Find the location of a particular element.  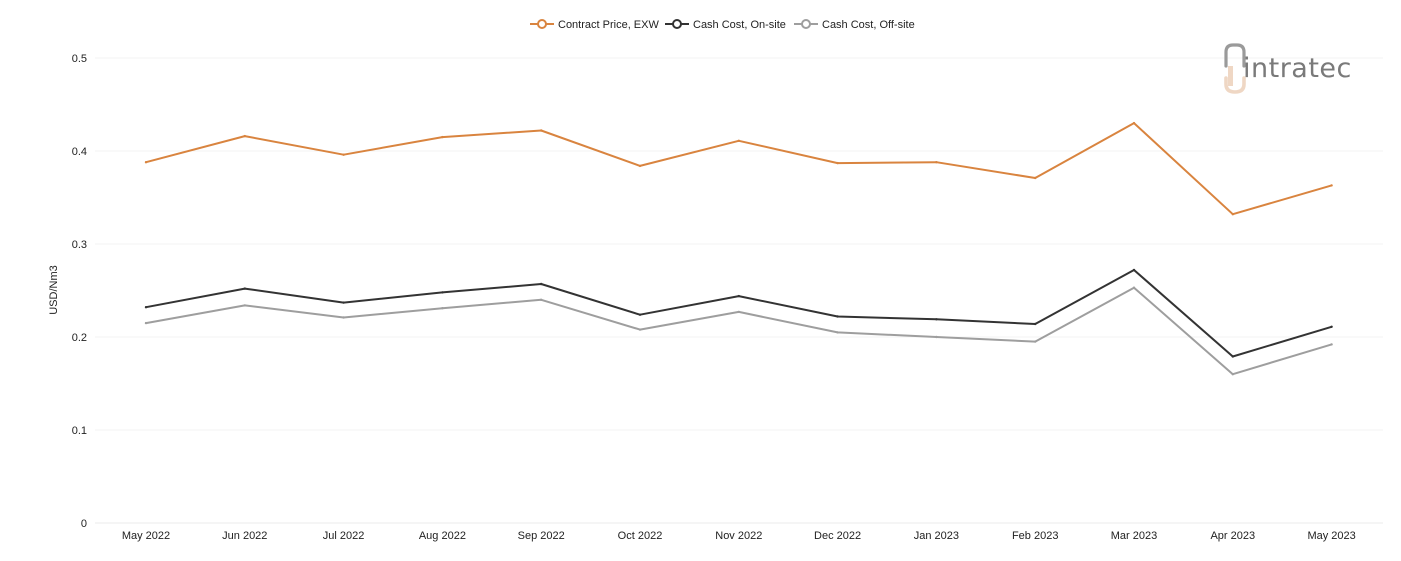

x-tick-label: Dec 2022 is located at coordinates (837, 536).